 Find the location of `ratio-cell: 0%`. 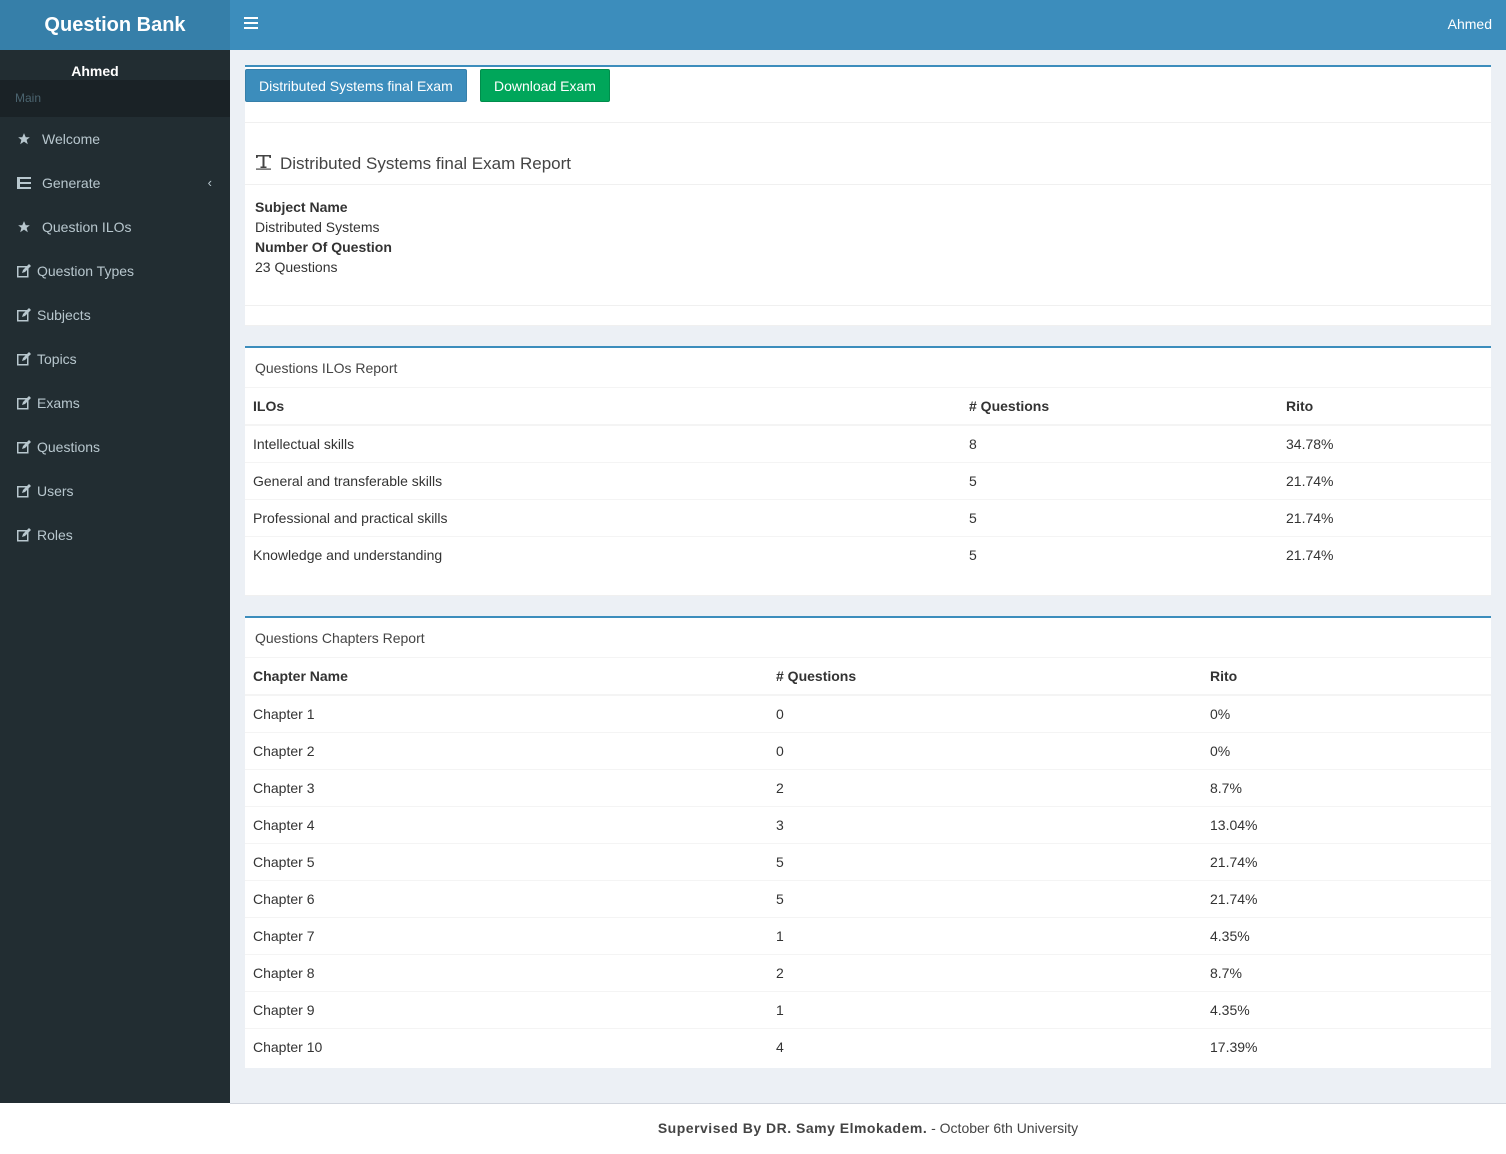

ratio-cell: 0% is located at coordinates (1346, 713).